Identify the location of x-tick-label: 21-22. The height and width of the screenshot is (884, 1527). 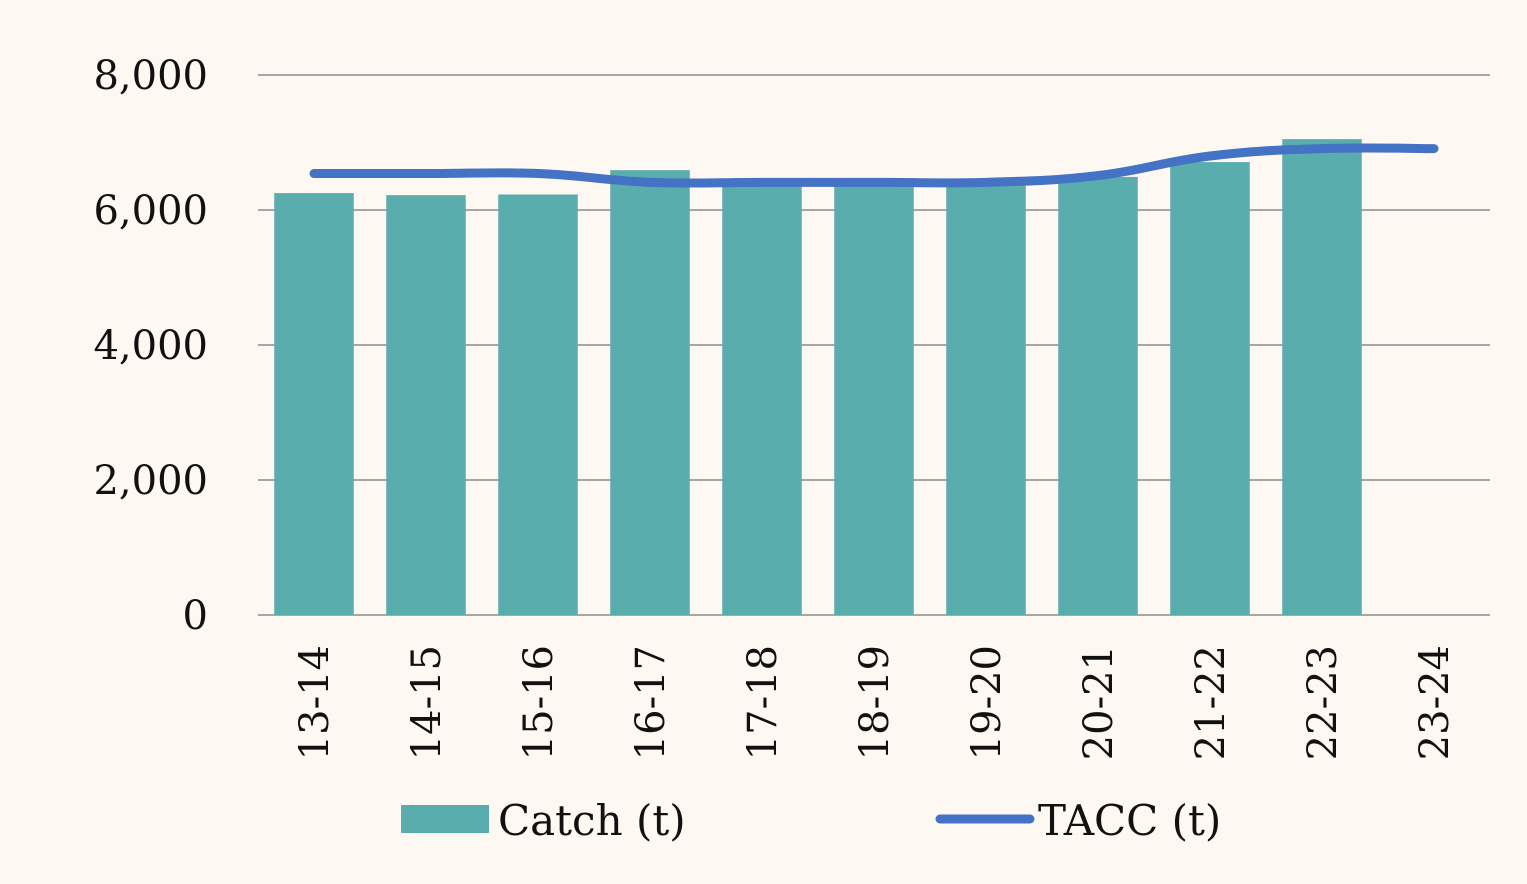
(1211, 702).